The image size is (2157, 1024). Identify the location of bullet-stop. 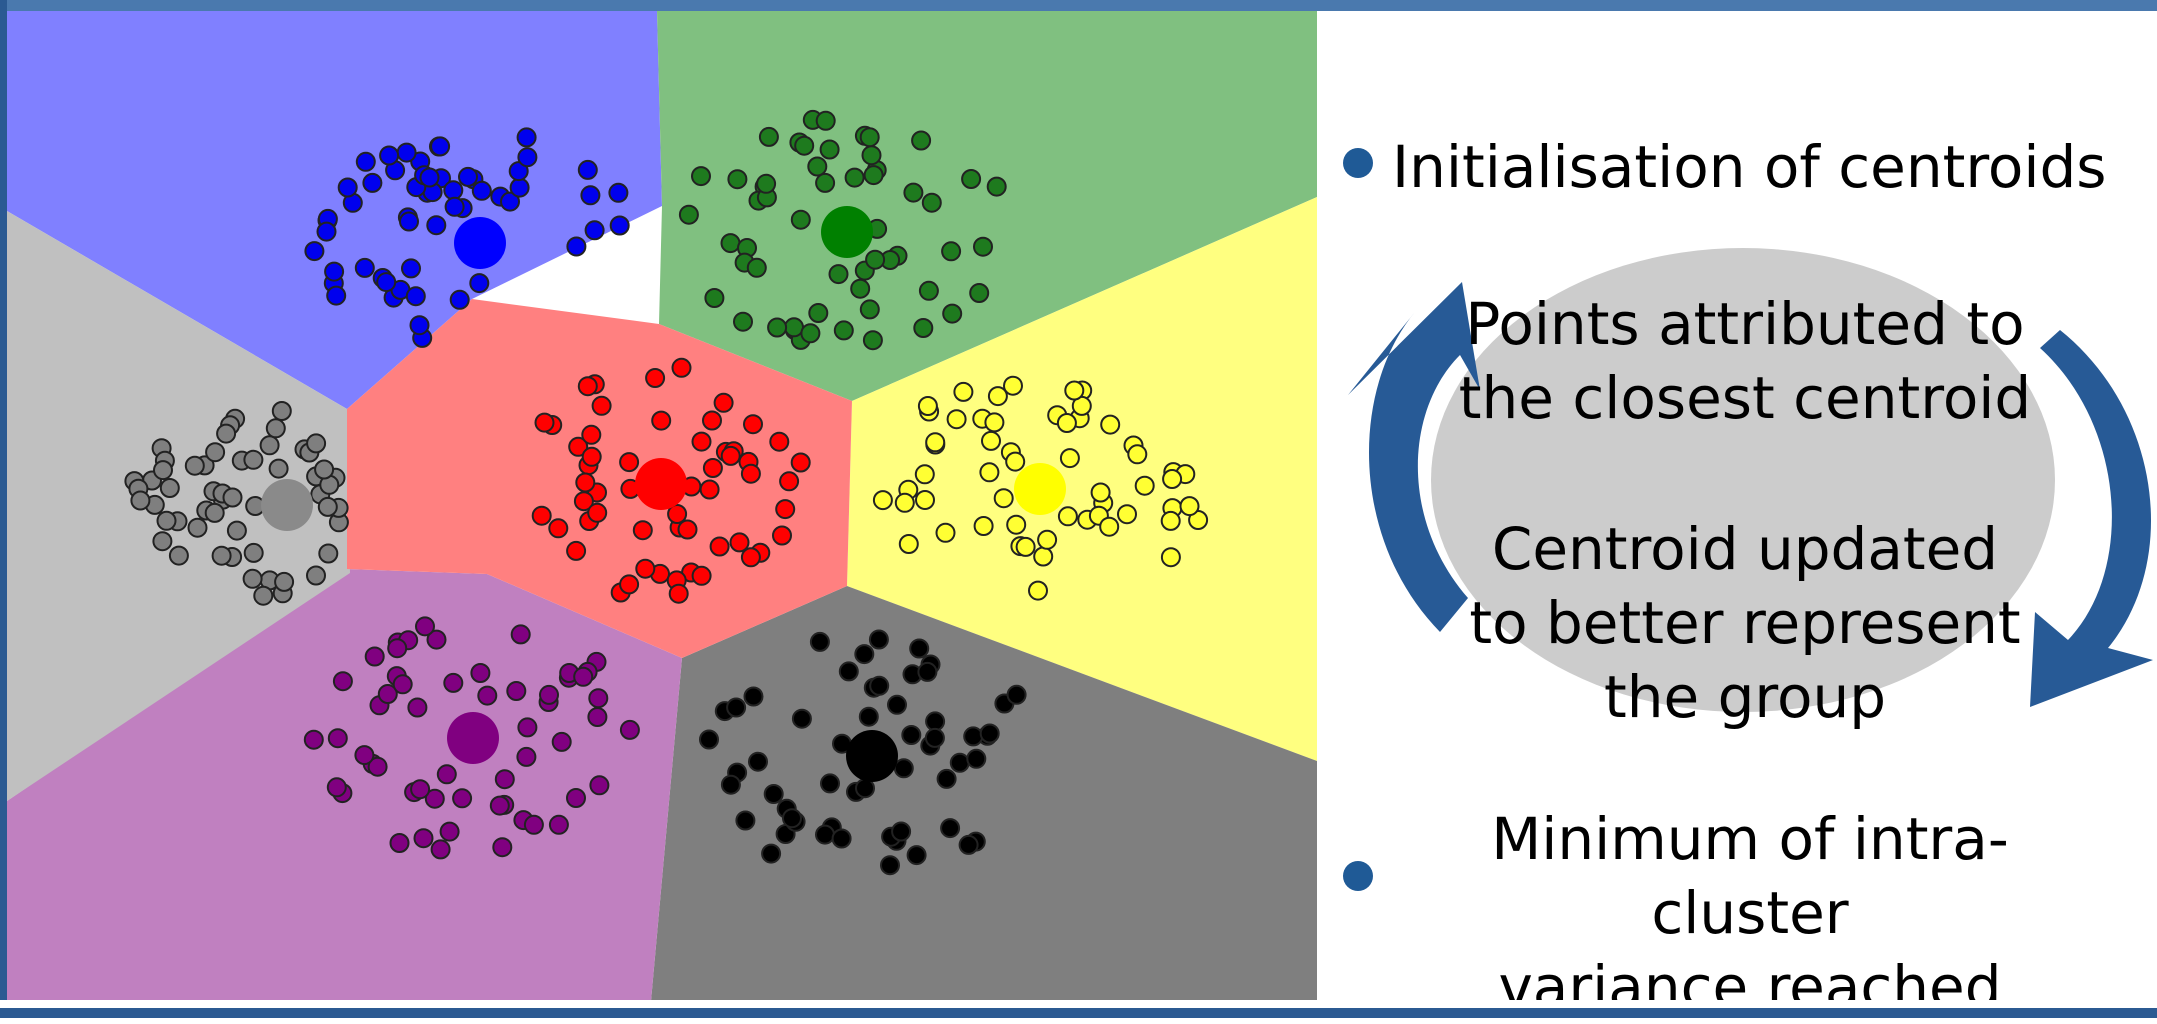
(1358, 876).